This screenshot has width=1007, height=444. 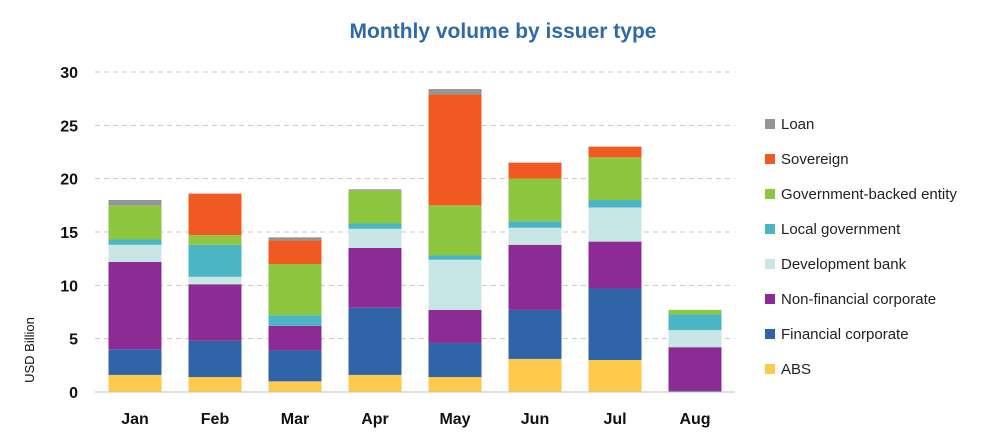 What do you see at coordinates (844, 264) in the screenshot?
I see `legend-label: Development bank` at bounding box center [844, 264].